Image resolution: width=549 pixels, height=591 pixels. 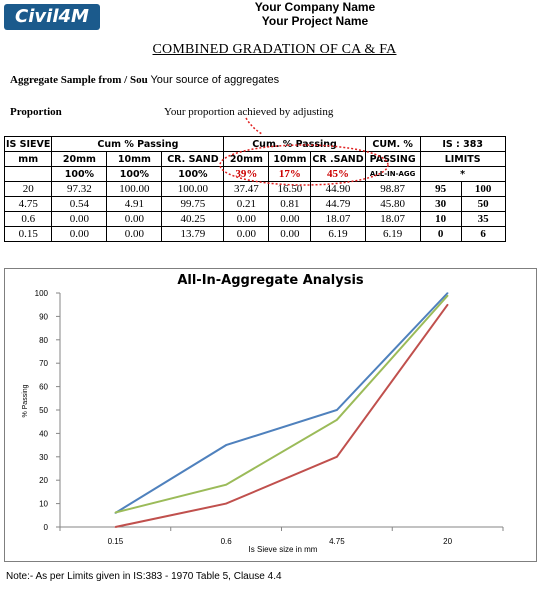 I want to click on total-cell: 98.87, so click(x=392, y=189).